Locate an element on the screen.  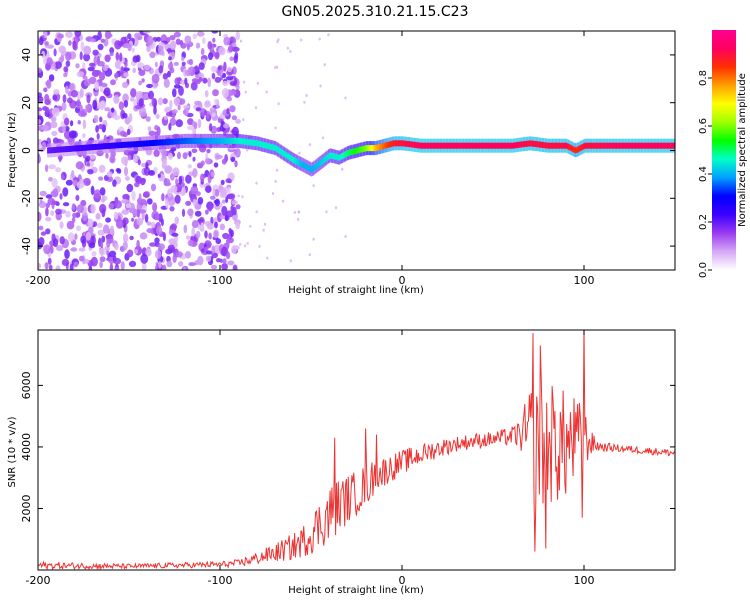
heatmap-x-tick-label: -100 is located at coordinates (220, 280).